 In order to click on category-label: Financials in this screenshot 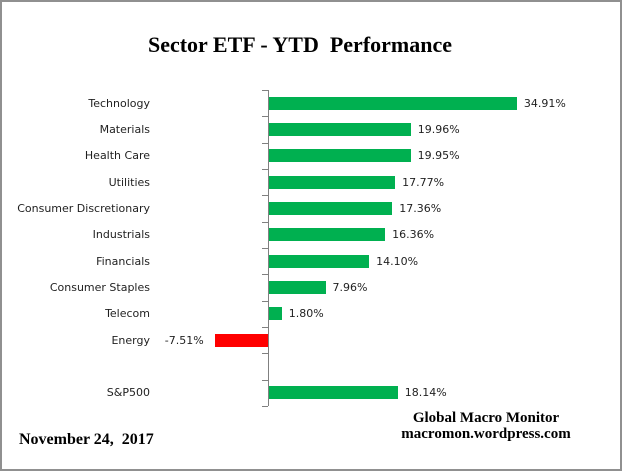, I will do `click(123, 261)`.